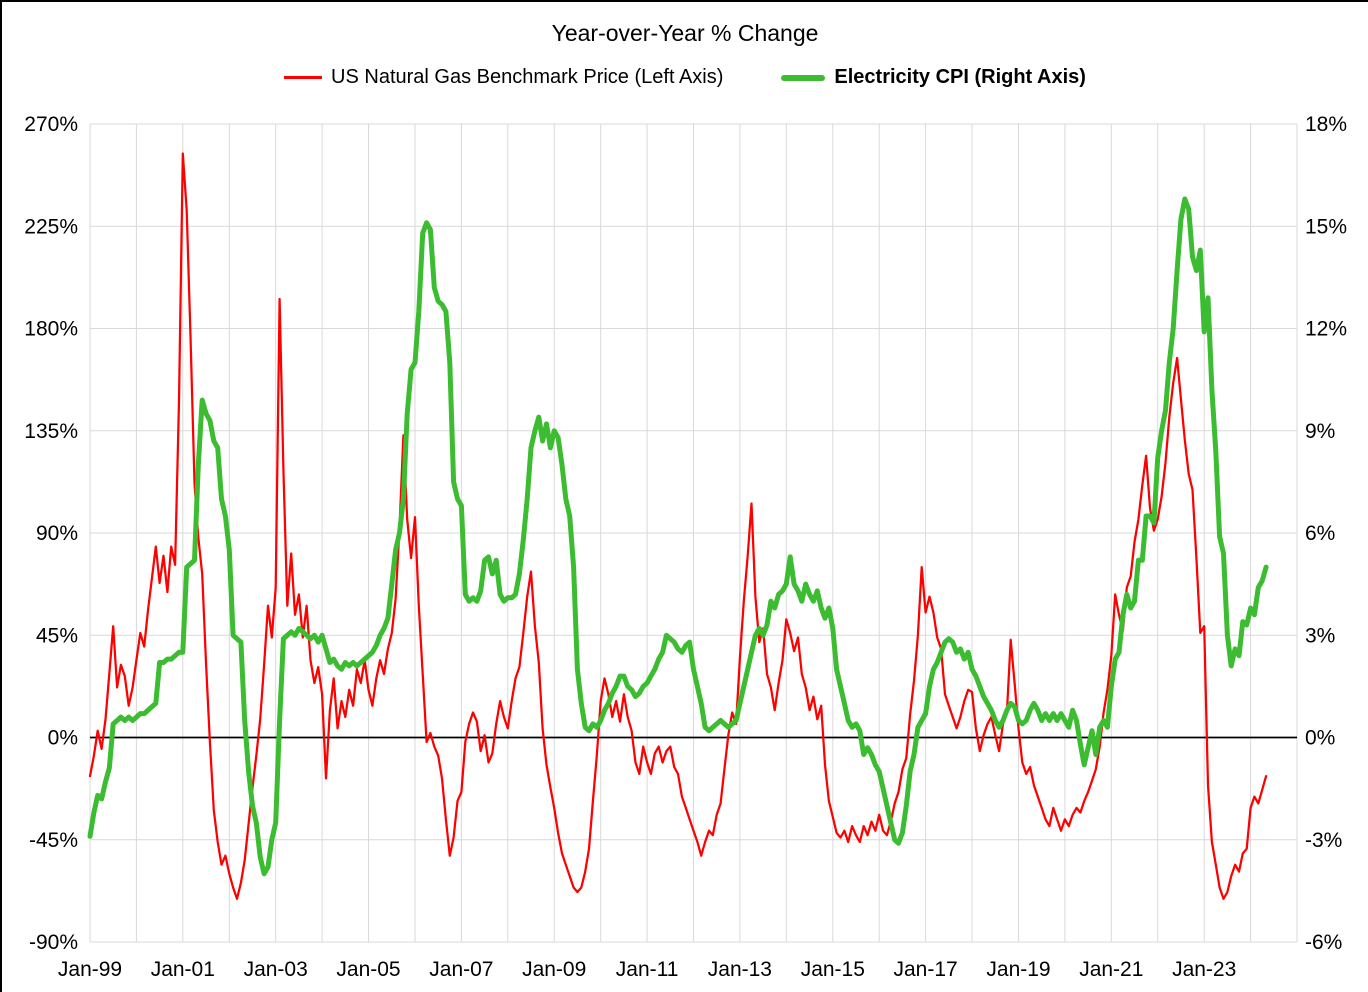  Describe the element at coordinates (51, 329) in the screenshot. I see `left-axis-tick-label: 180%` at that location.